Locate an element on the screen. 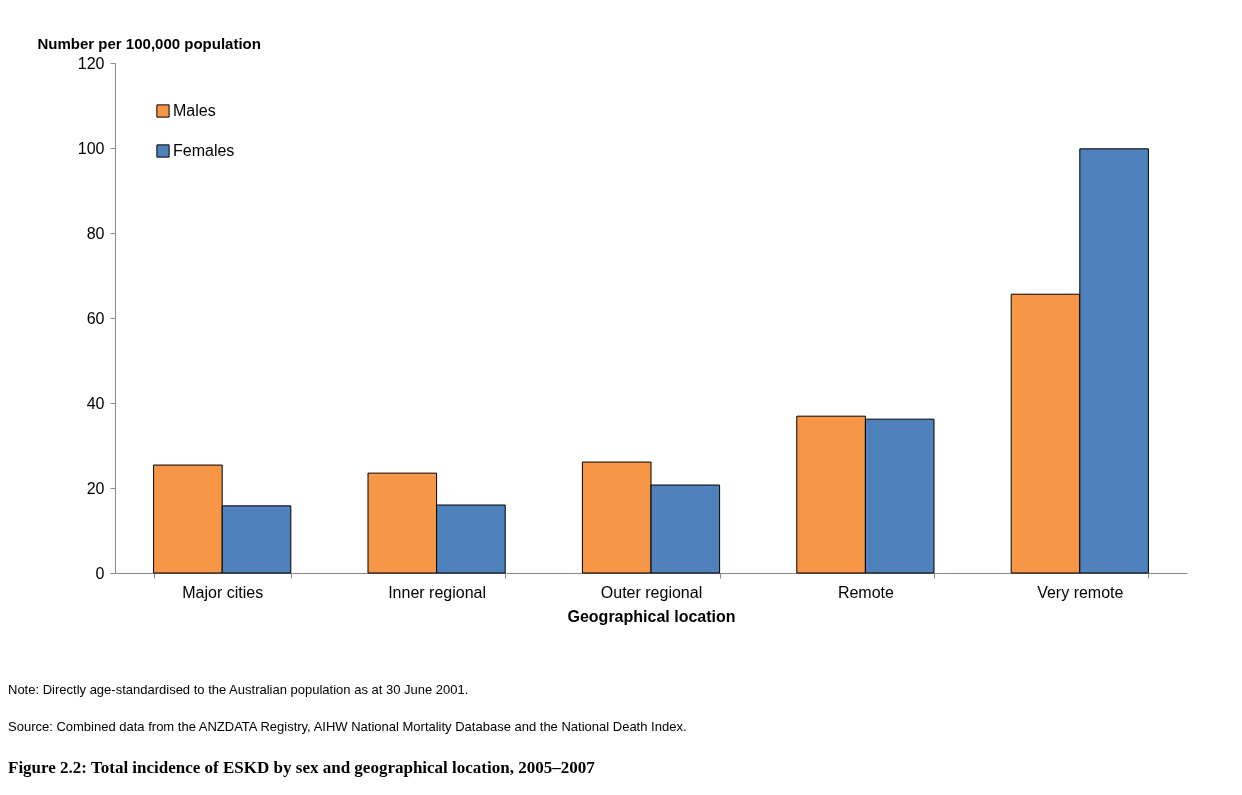 Image resolution: width=1242 pixels, height=795 pixels. x-tick-label: Major cities is located at coordinates (223, 592).